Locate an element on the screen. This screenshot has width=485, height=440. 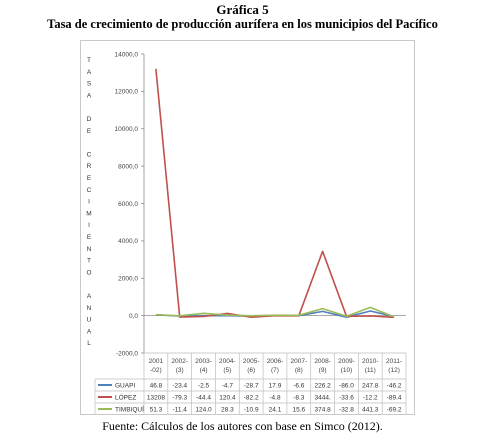
legend-label: GUAPI is located at coordinates (125, 385).